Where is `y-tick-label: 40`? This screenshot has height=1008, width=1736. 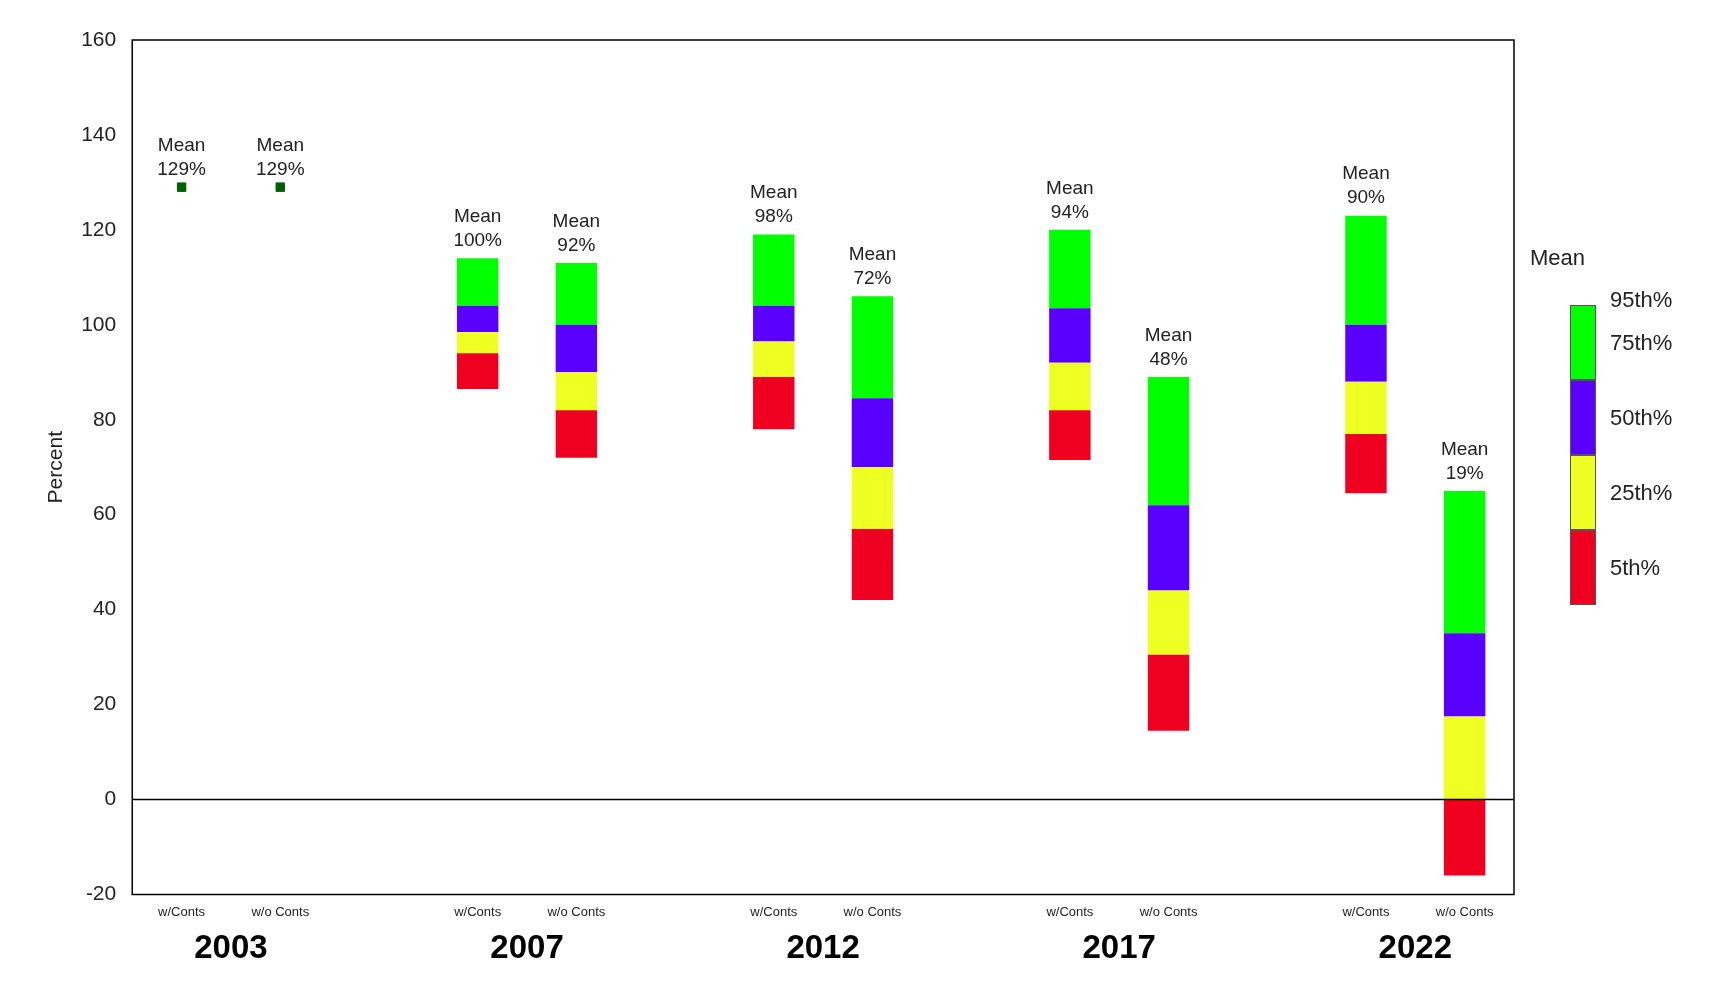
y-tick-label: 40 is located at coordinates (104, 608).